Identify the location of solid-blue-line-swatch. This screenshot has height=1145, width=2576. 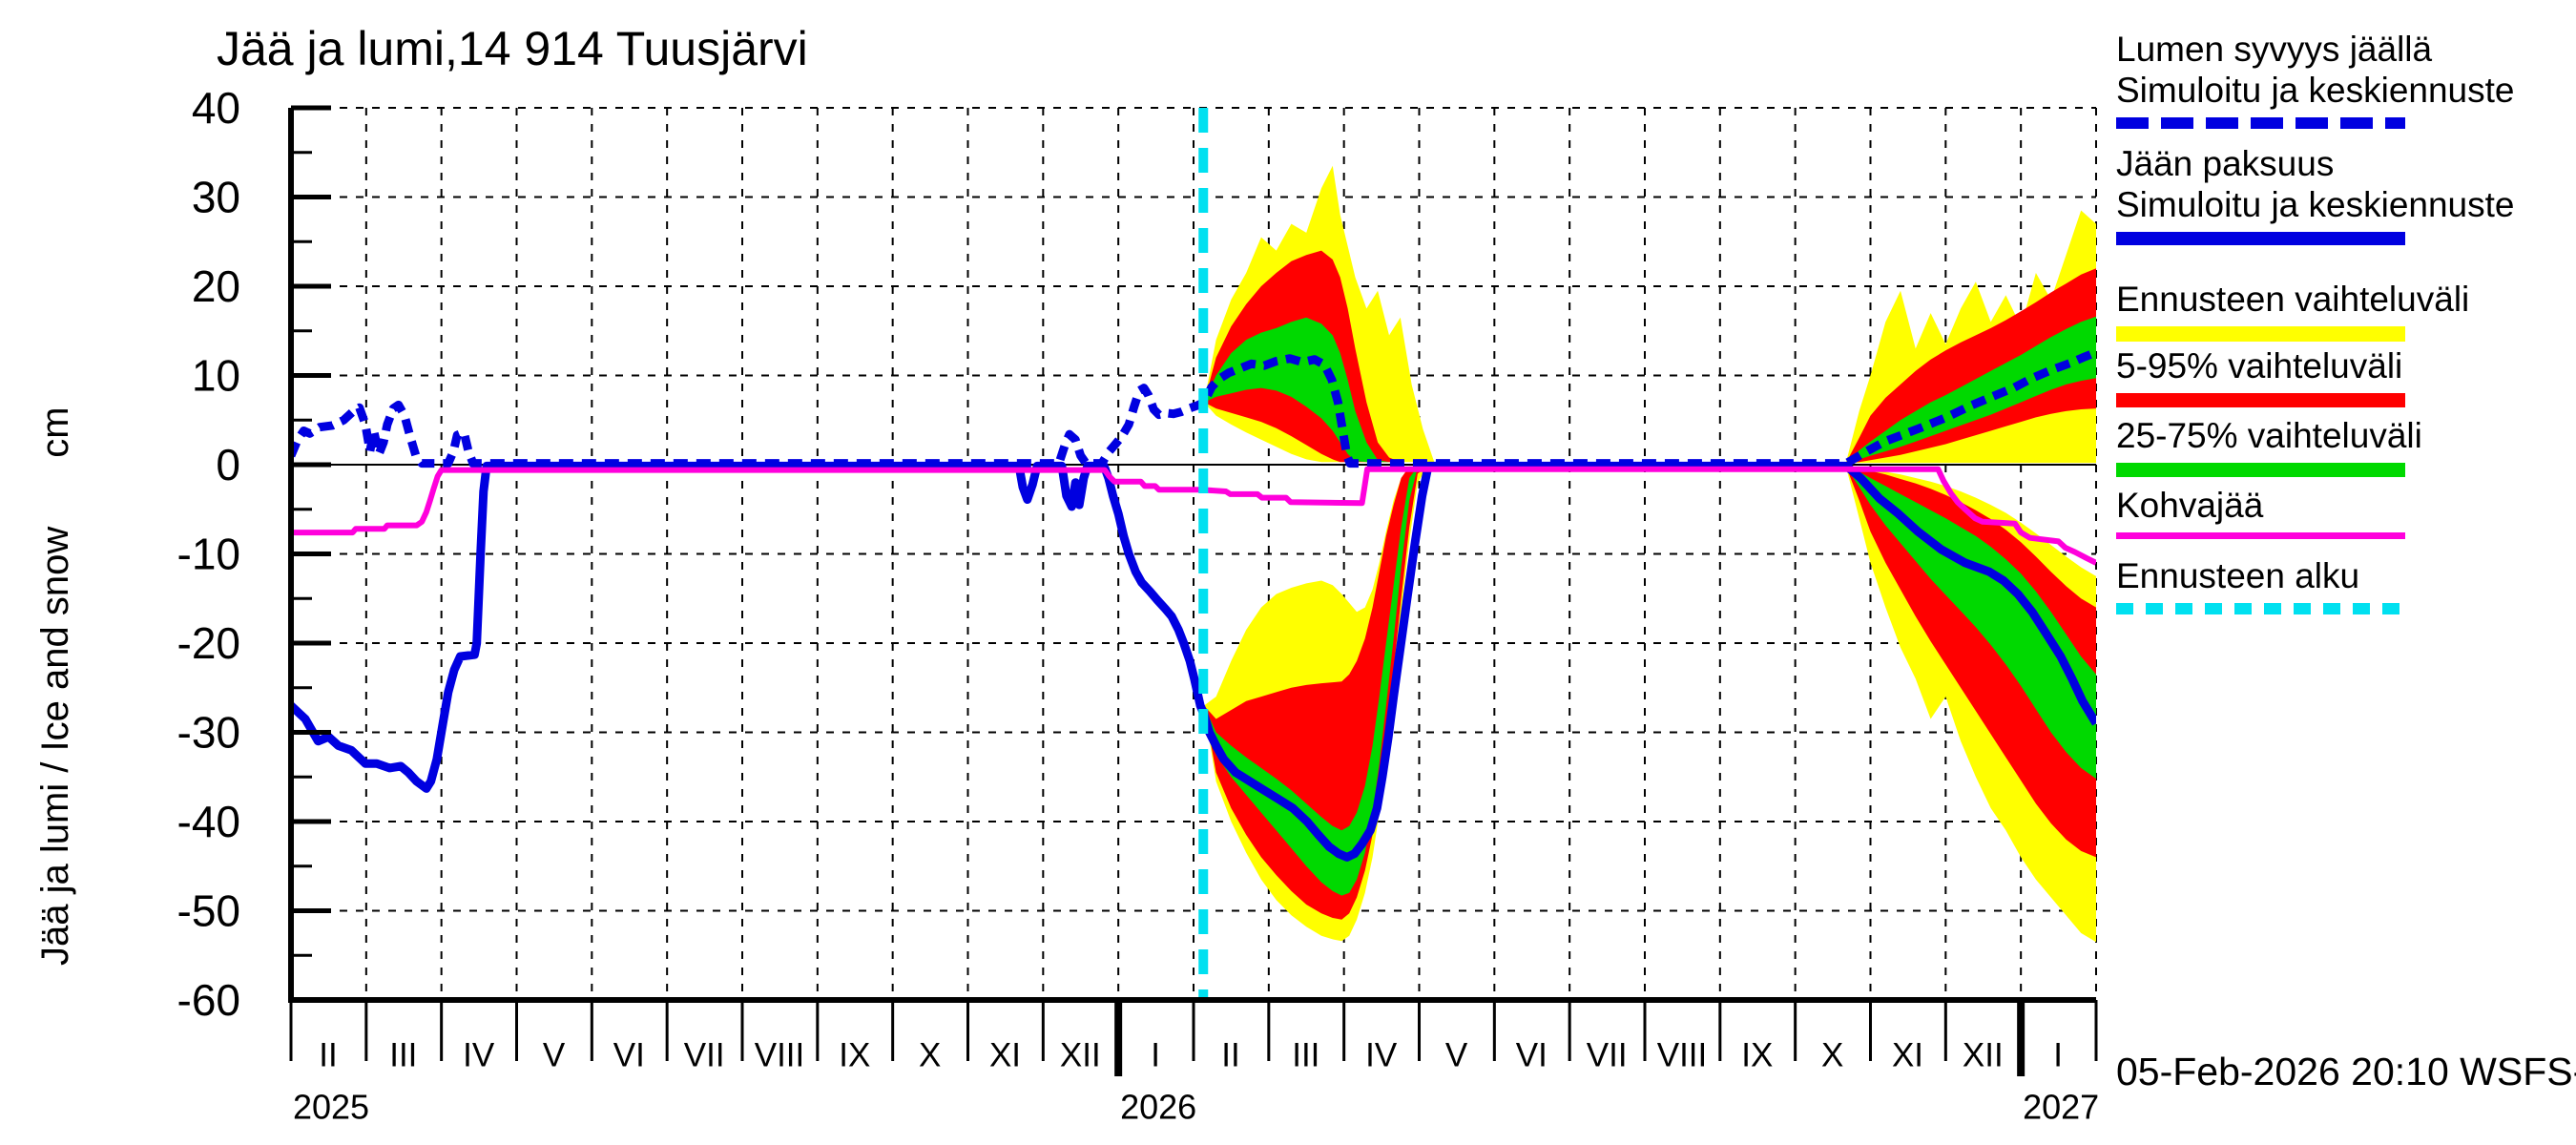
(2260, 239).